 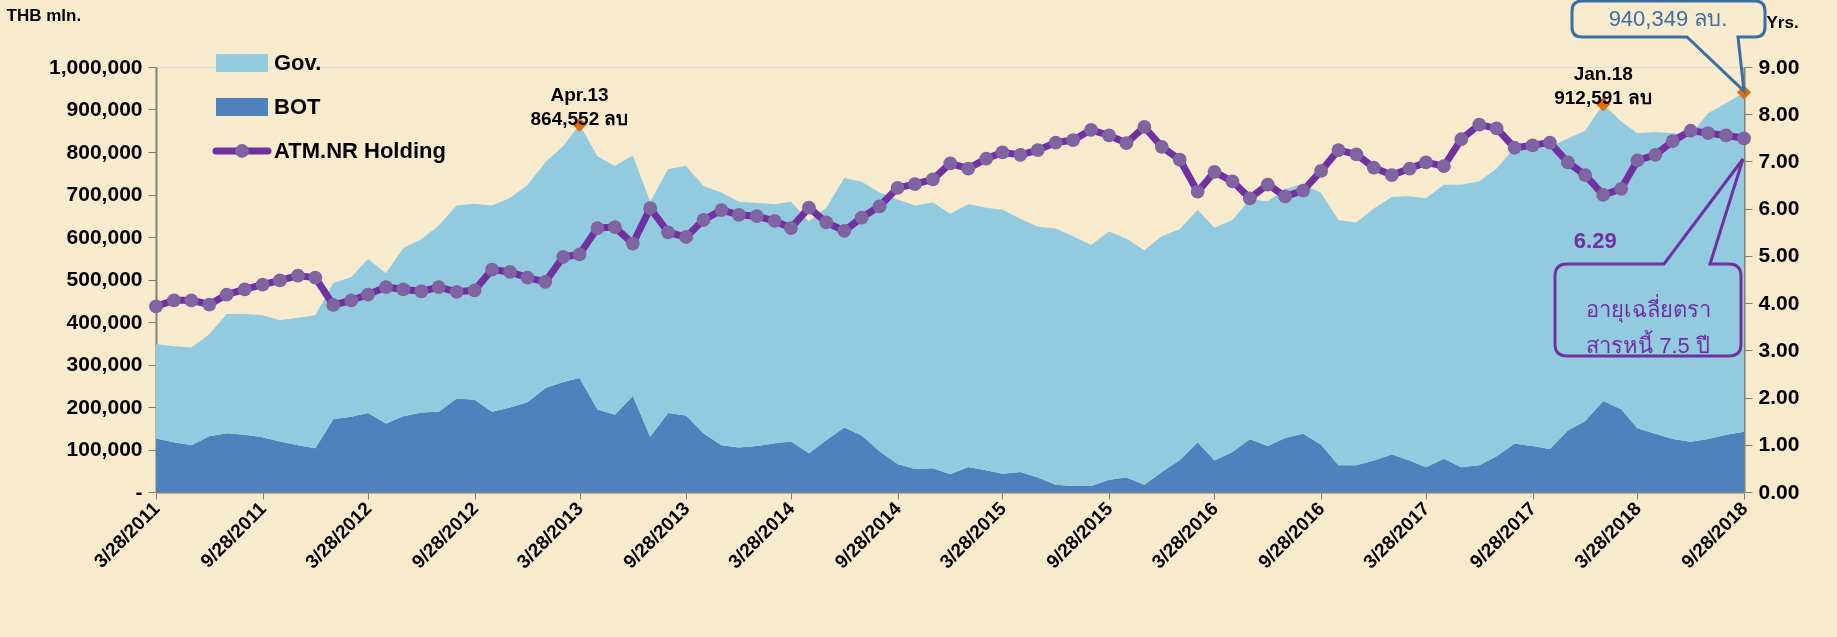 What do you see at coordinates (1779, 255) in the screenshot?
I see `y2-tick-label: 5.00` at bounding box center [1779, 255].